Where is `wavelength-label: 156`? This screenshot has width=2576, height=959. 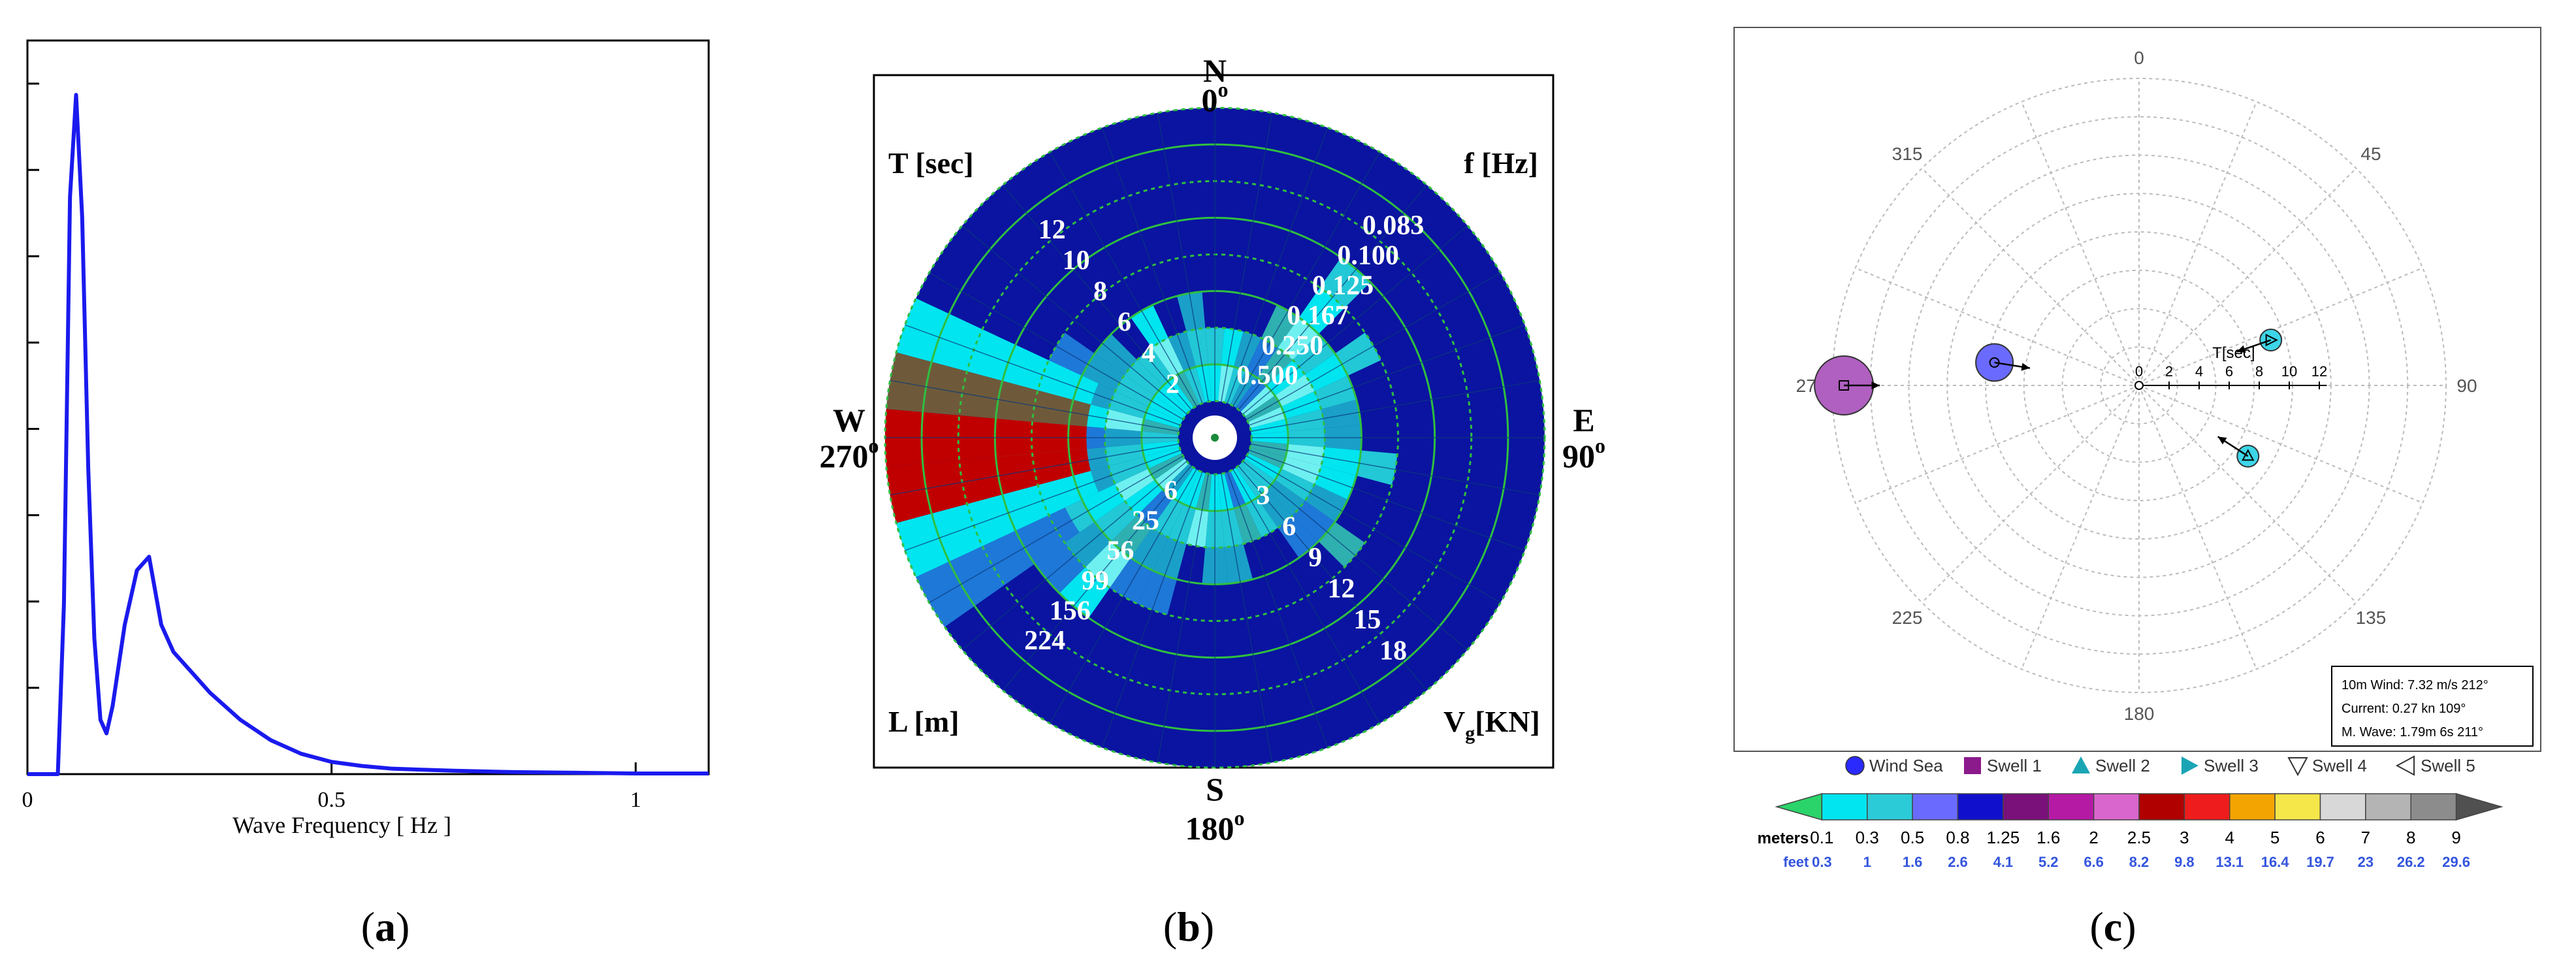 wavelength-label: 156 is located at coordinates (1070, 611).